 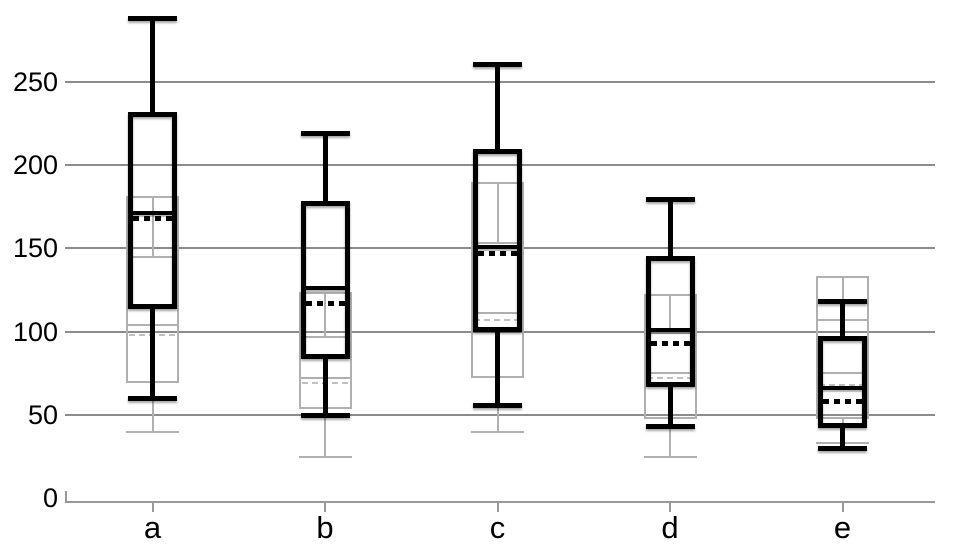 I want to click on gray-series-upper-whisker-a, so click(x=152, y=226).